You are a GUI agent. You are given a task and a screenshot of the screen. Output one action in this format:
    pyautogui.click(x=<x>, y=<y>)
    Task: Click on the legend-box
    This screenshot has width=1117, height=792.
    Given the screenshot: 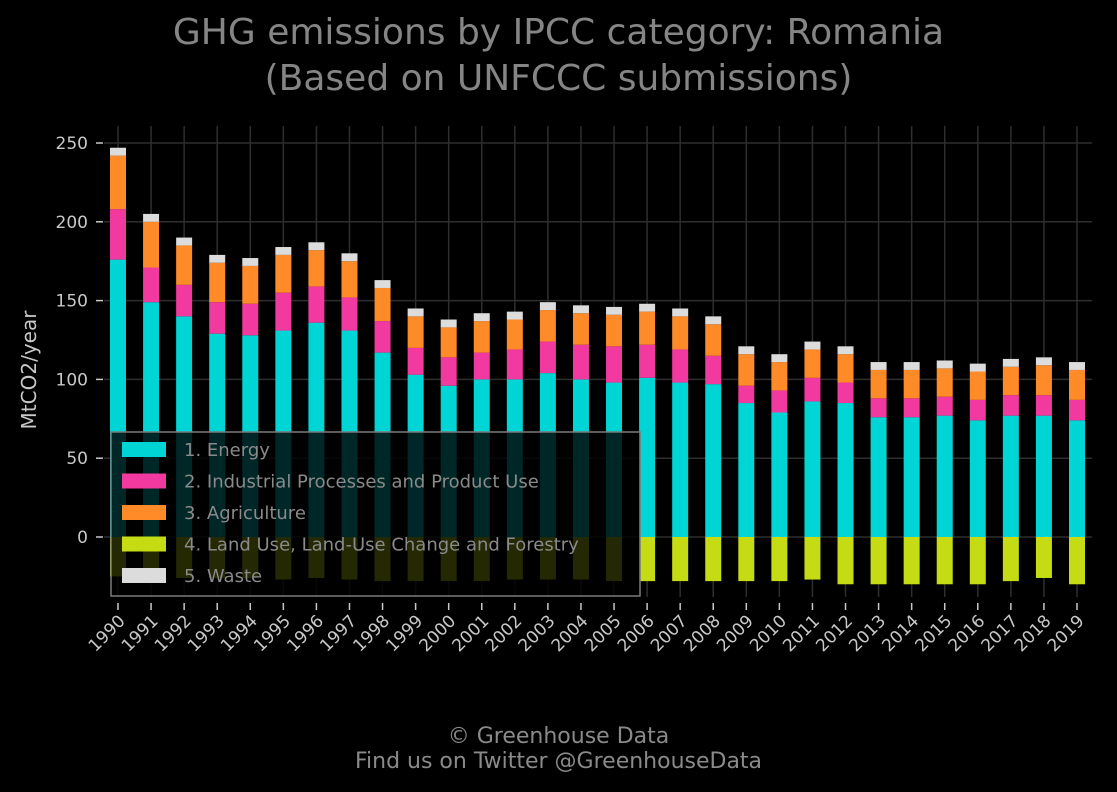 What is the action you would take?
    pyautogui.click(x=375, y=514)
    